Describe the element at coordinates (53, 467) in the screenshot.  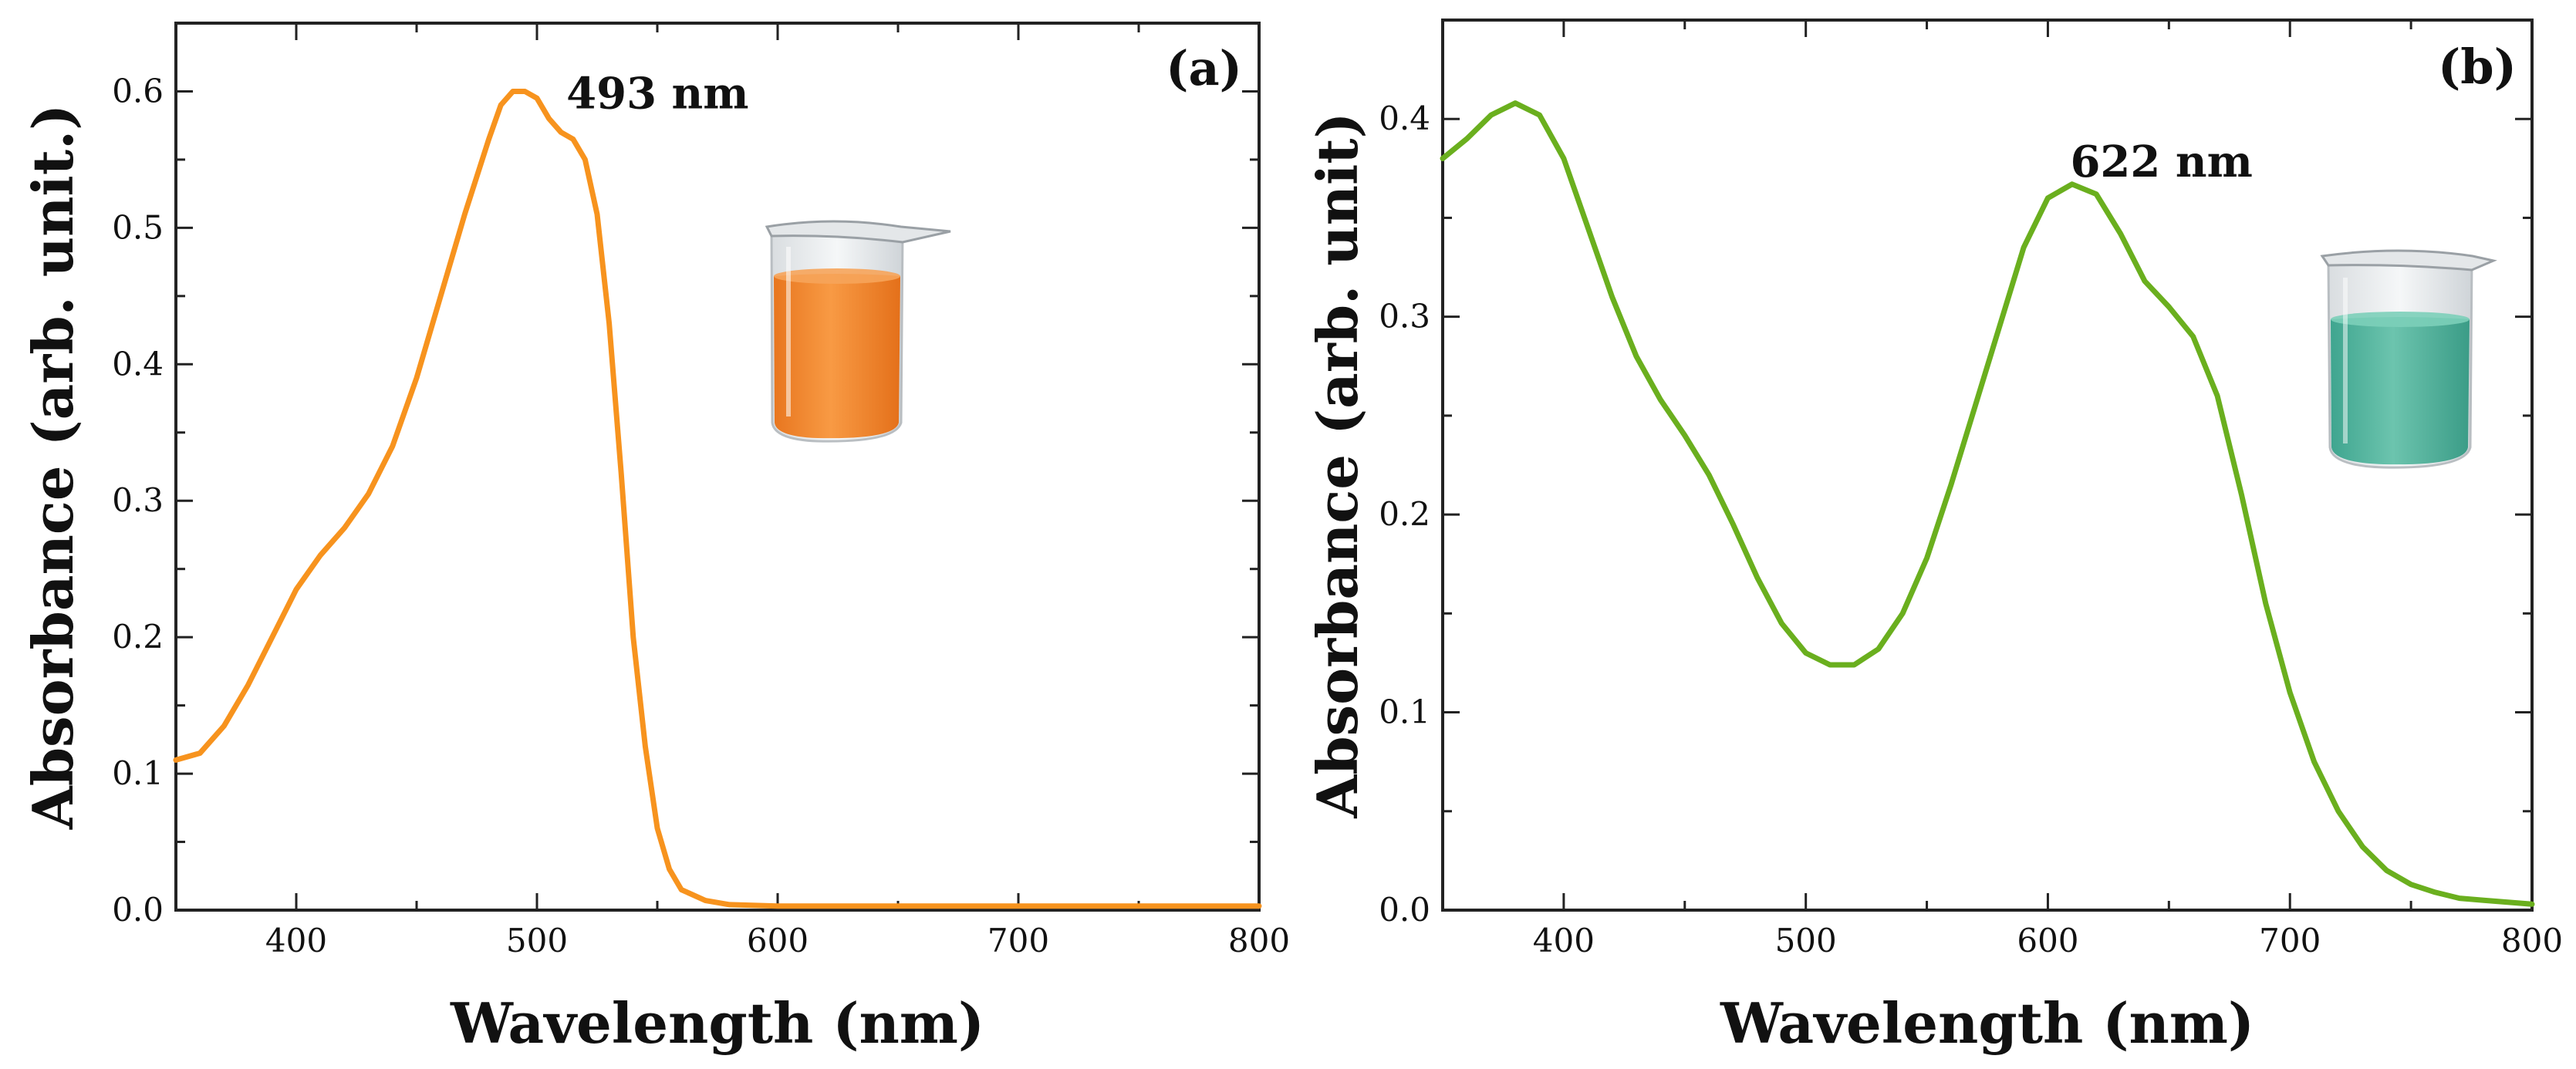
I see `y-axis-title: Absorbance (arb. unit.)` at that location.